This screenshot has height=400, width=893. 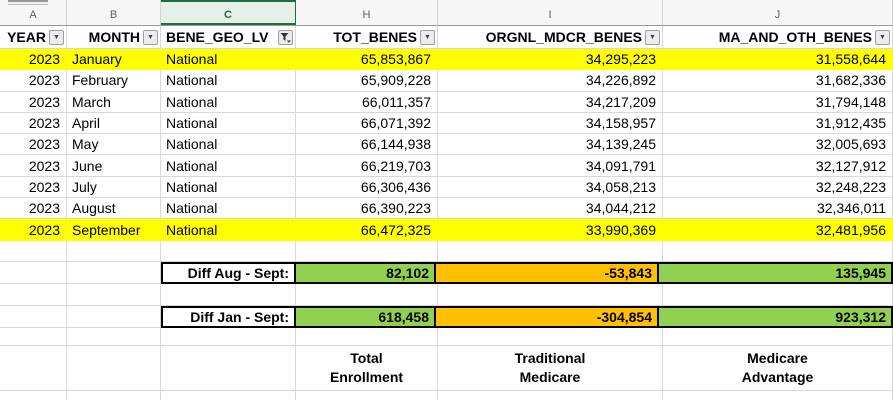 What do you see at coordinates (550, 165) in the screenshot?
I see `cell-orgnl-mdcr-benes: 34,091,791` at bounding box center [550, 165].